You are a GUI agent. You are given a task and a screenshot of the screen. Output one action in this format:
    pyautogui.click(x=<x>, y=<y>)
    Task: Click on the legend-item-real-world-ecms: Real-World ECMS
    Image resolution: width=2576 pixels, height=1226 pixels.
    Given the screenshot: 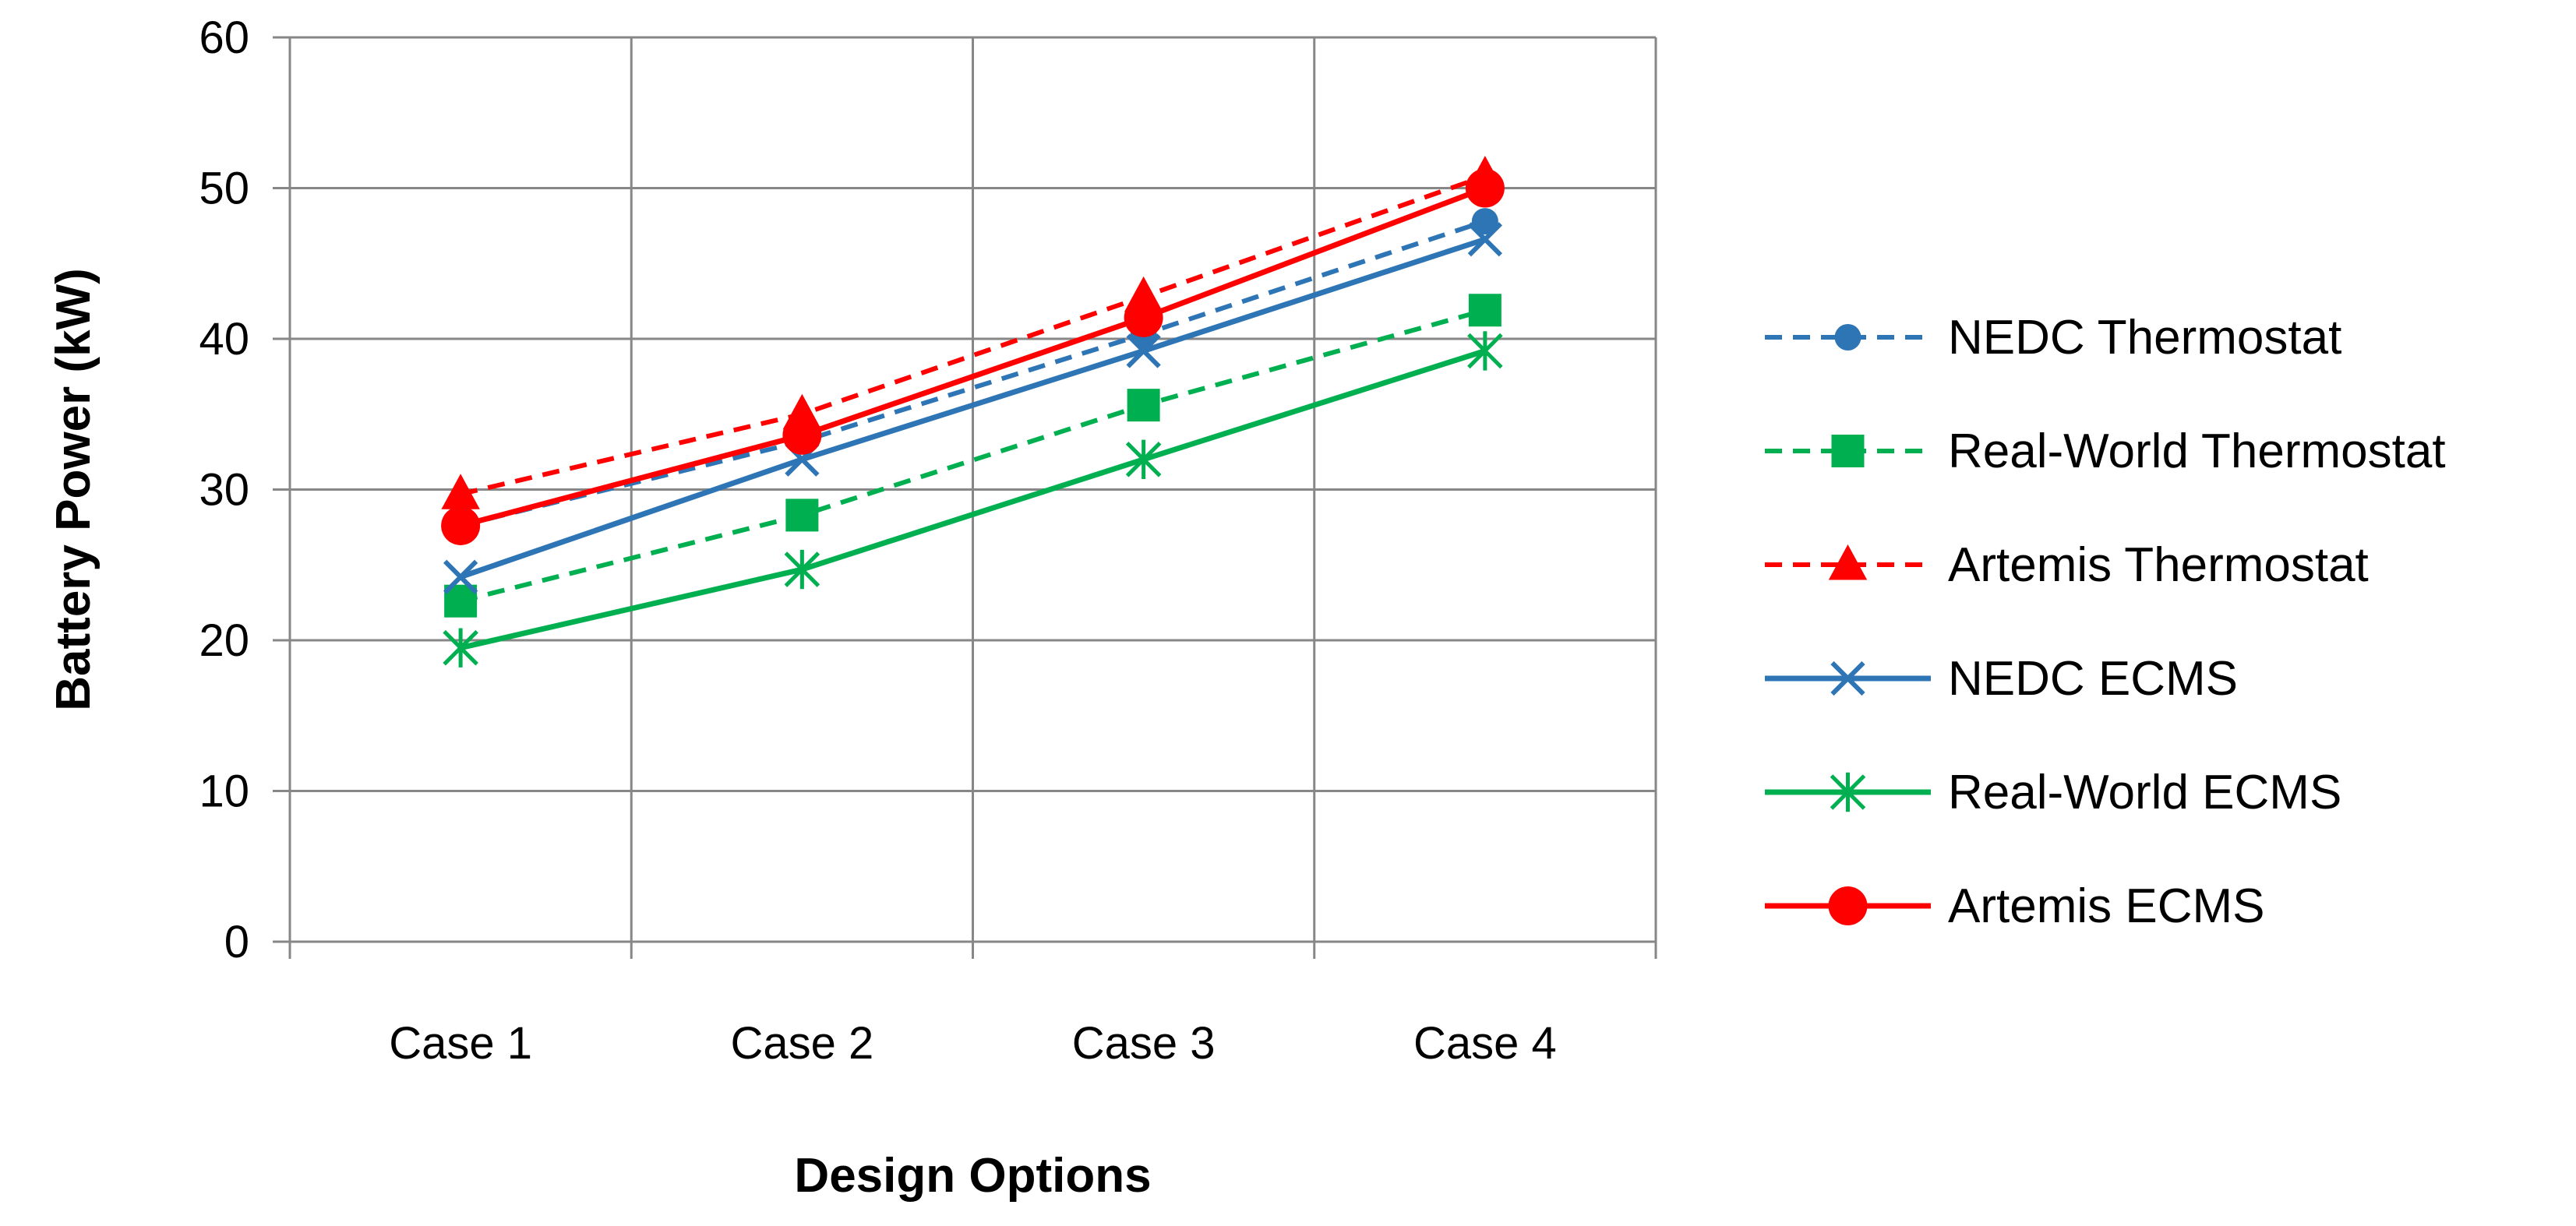 What is the action you would take?
    pyautogui.click(x=2053, y=793)
    